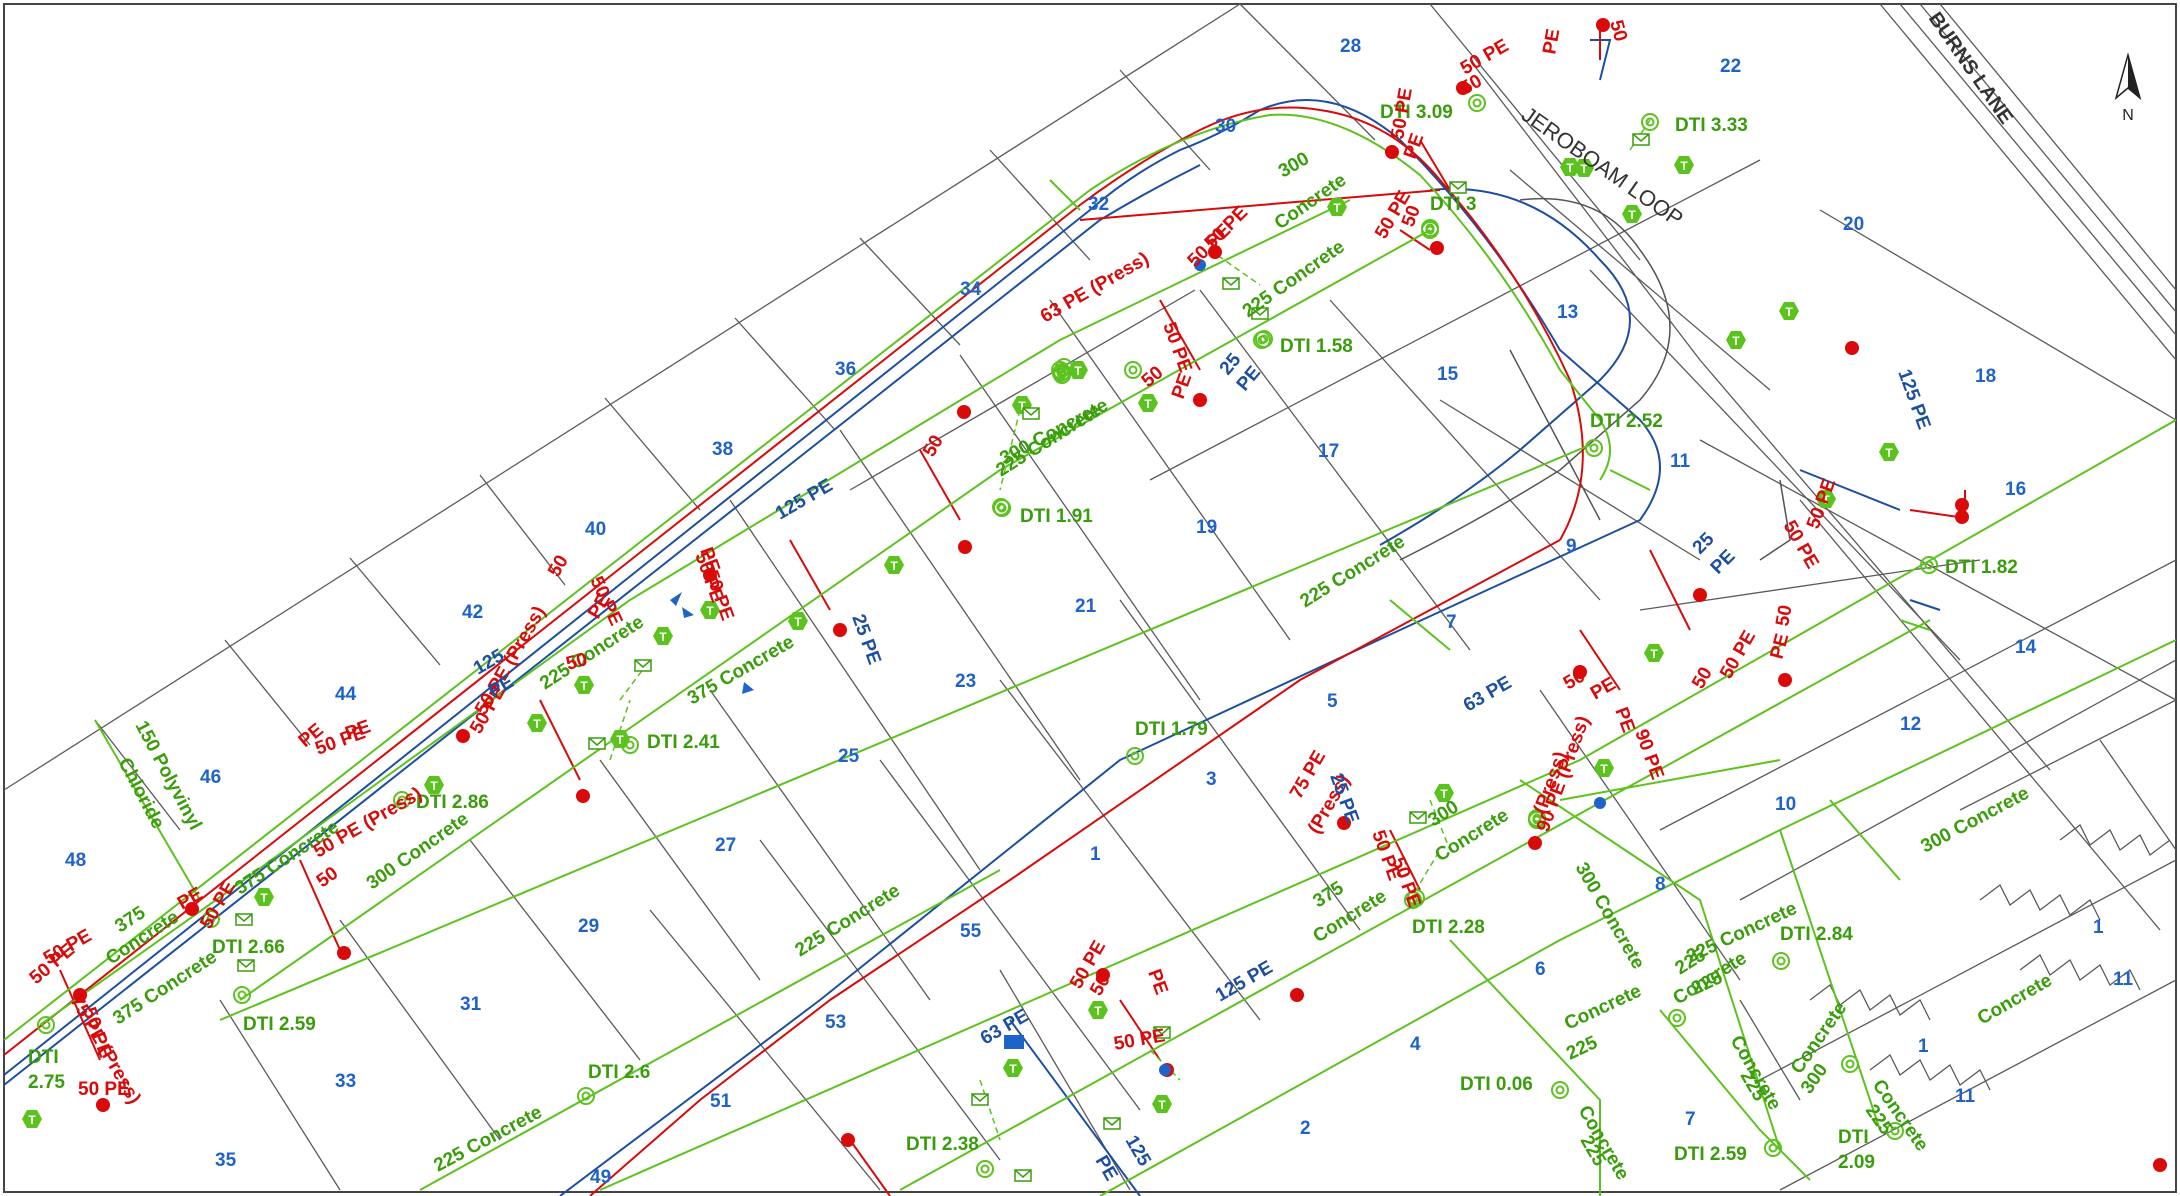 The image size is (2180, 1196). Describe the element at coordinates (1711, 125) in the screenshot. I see `sewer-label: DTI 3.33` at that location.